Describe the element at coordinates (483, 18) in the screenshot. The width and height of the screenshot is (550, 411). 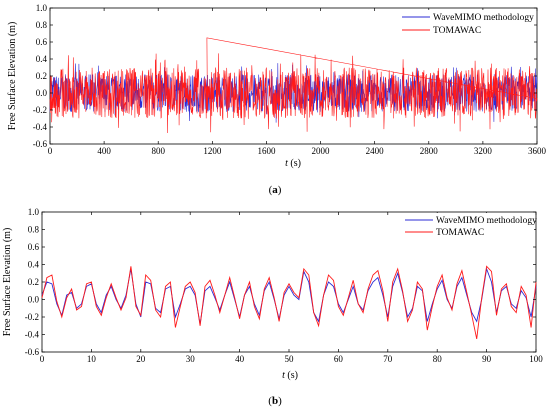
I see `legend-label-a-0: WaveMIMO methodology` at that location.